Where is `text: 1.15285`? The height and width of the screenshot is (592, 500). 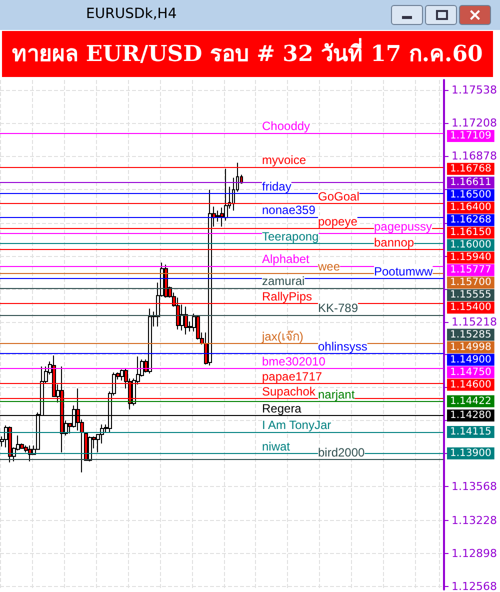 text: 1.15285 is located at coordinates (471, 334).